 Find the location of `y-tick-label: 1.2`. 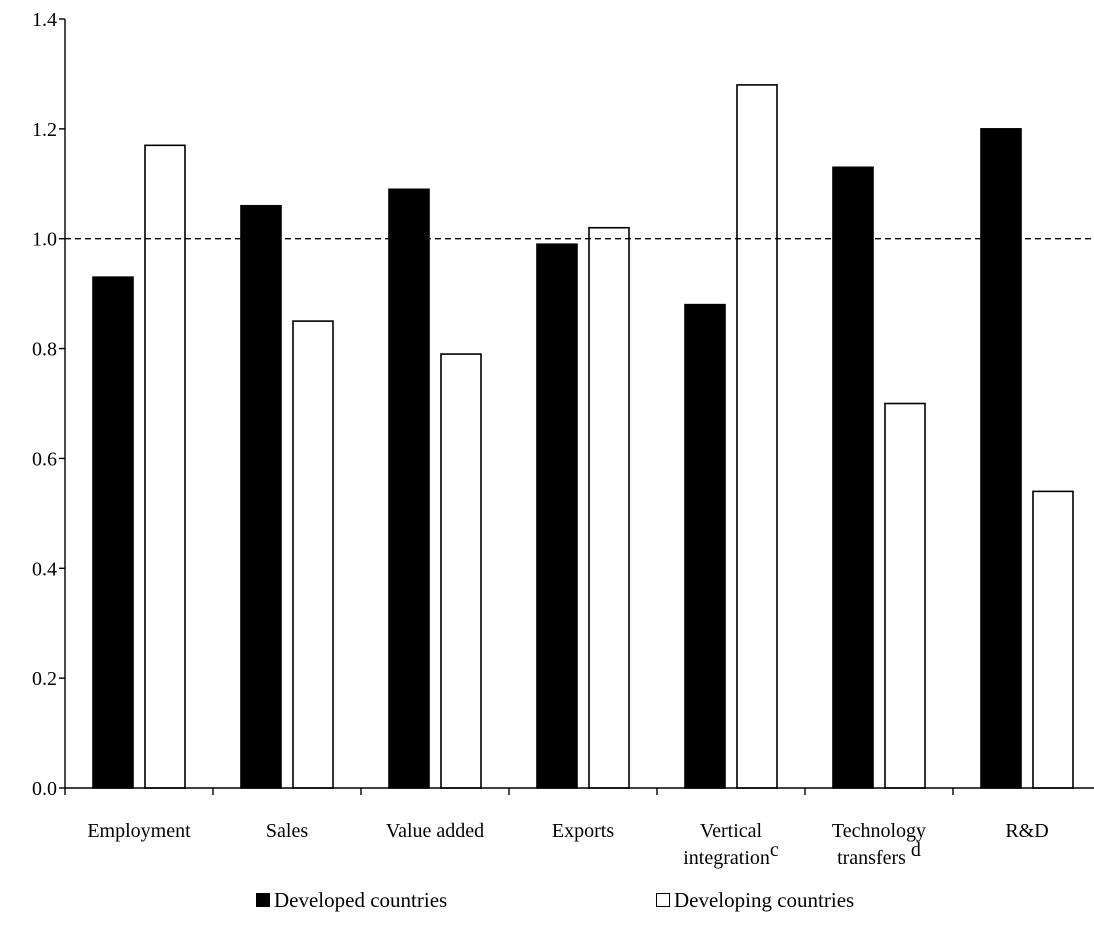

y-tick-label: 1.2 is located at coordinates (44, 130).